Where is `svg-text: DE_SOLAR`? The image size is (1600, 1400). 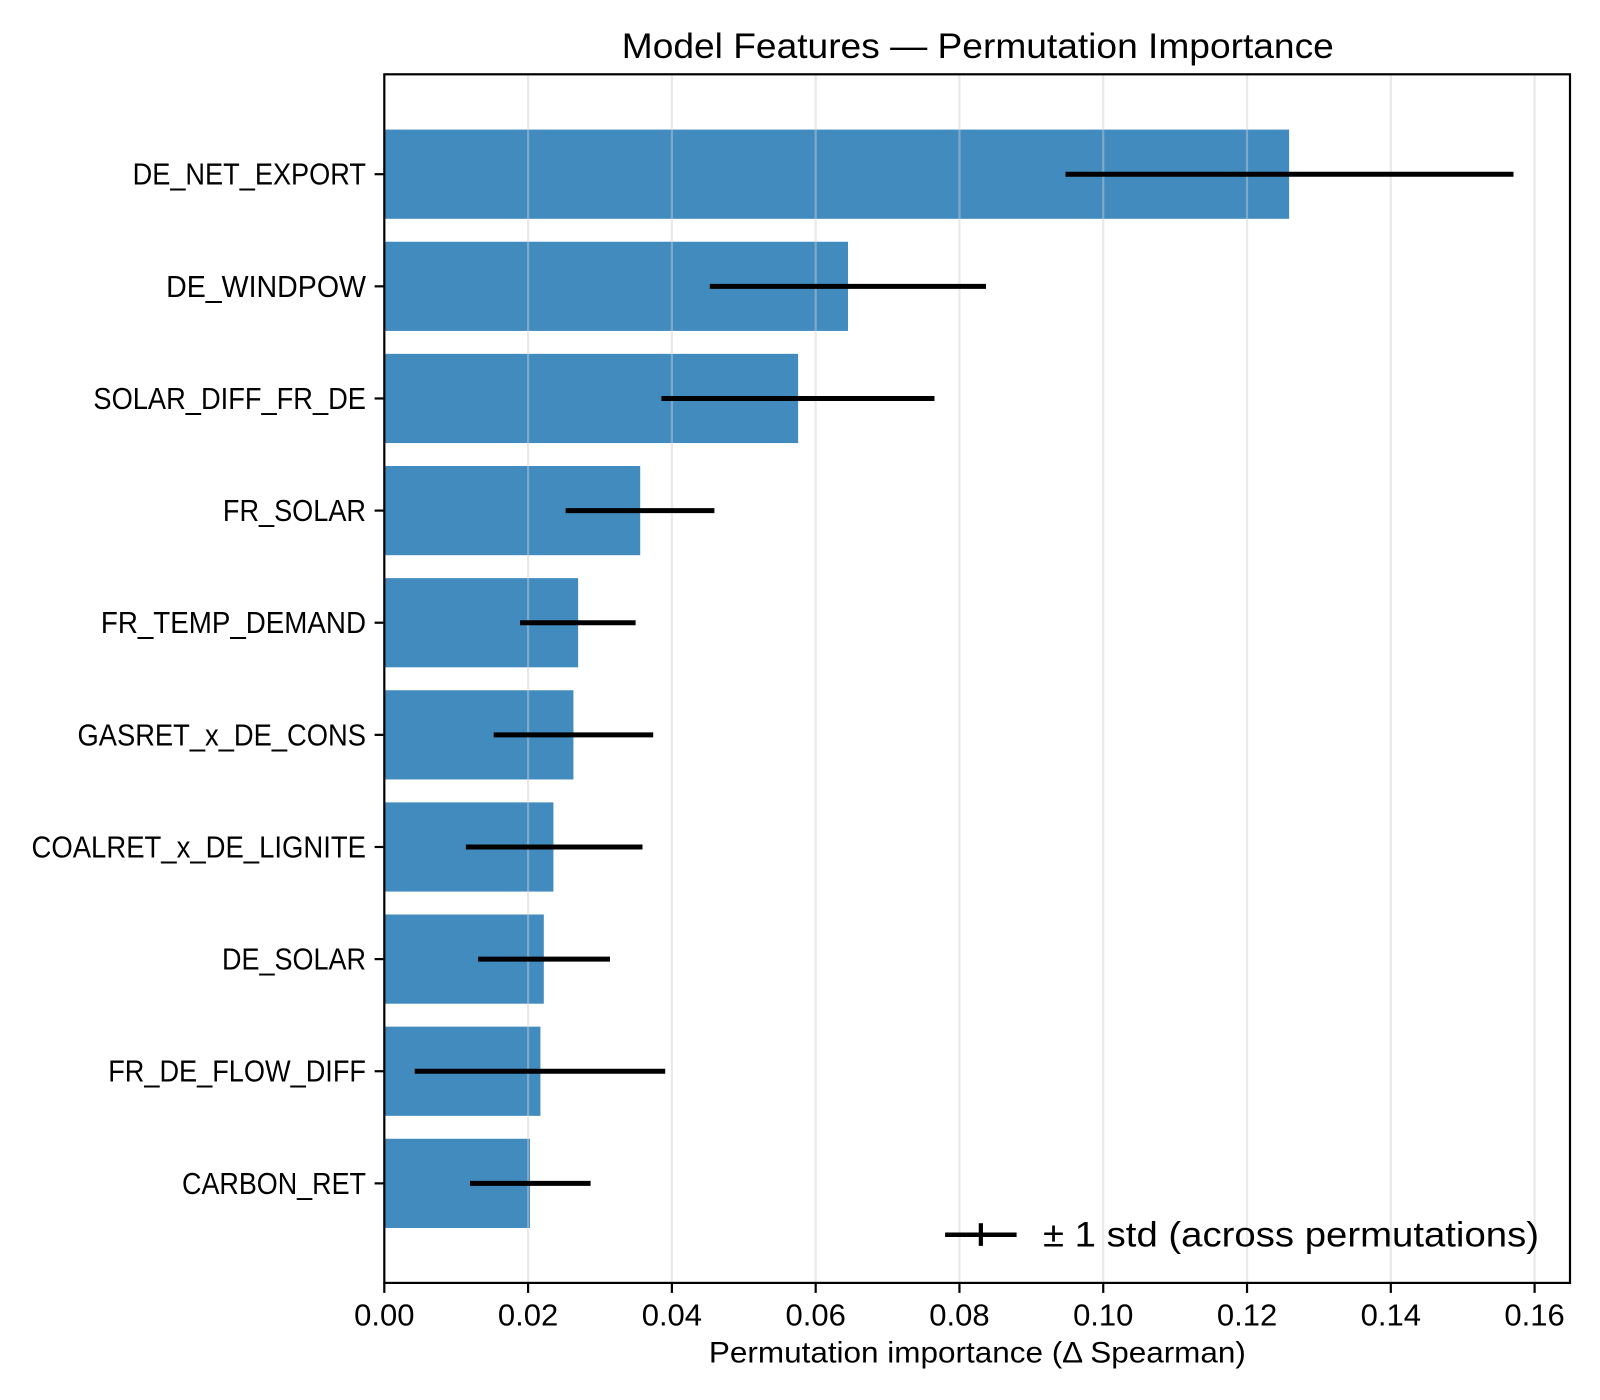 svg-text: DE_SOLAR is located at coordinates (294, 959).